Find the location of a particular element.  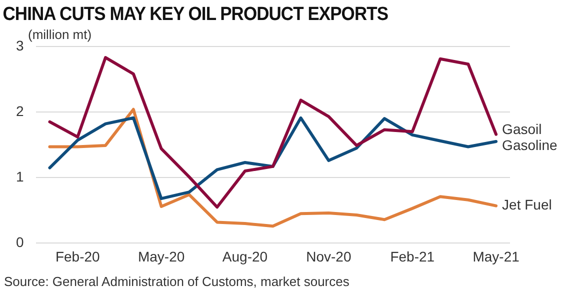

x-tick-label: Feb-20 is located at coordinates (77, 256).